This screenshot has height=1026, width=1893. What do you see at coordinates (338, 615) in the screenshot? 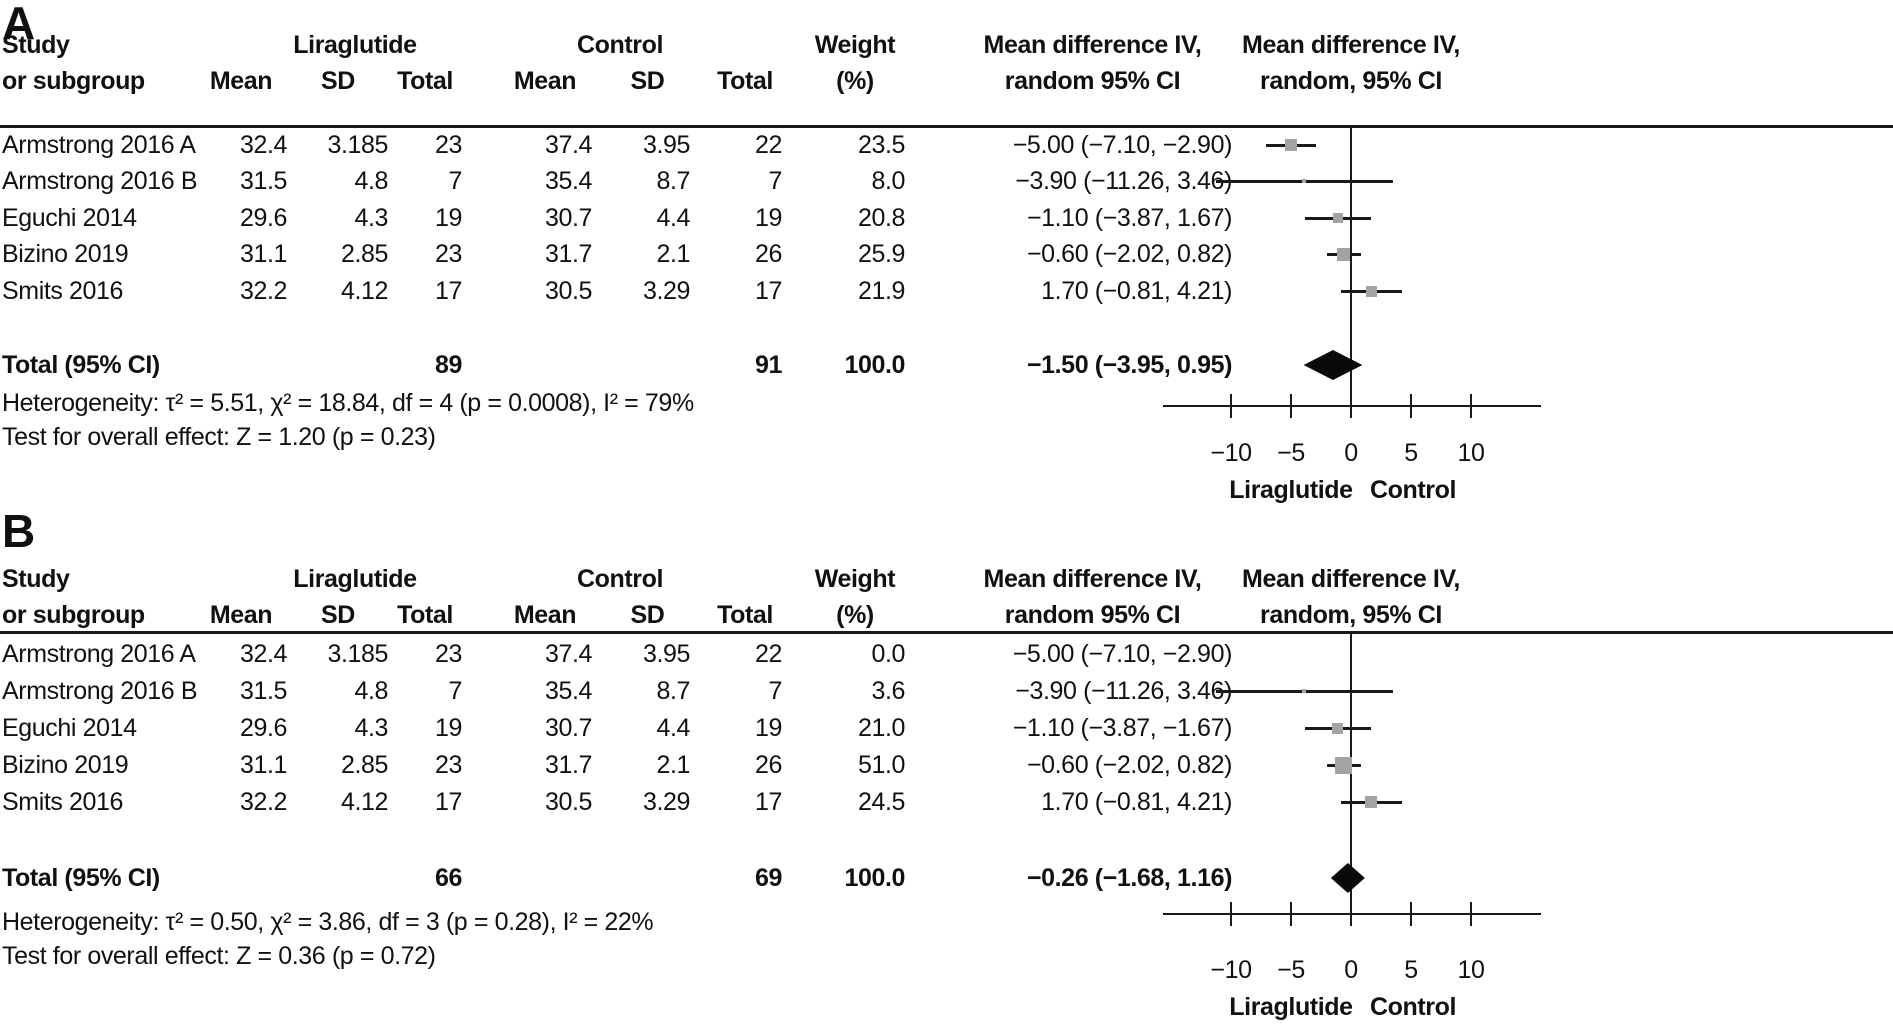
I see `col-header-lsd-2: SD` at bounding box center [338, 615].